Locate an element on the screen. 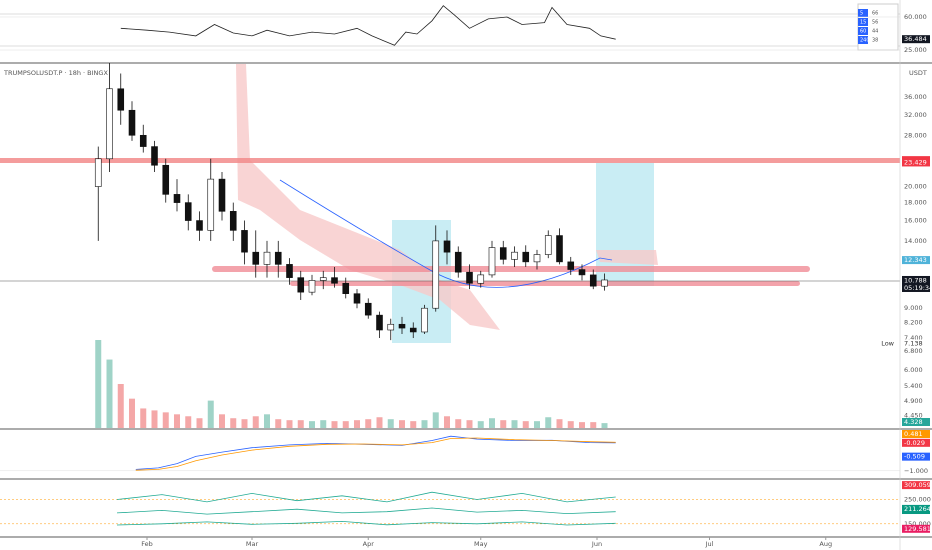 The image size is (932, 550). low-box is located at coordinates (916, 343).